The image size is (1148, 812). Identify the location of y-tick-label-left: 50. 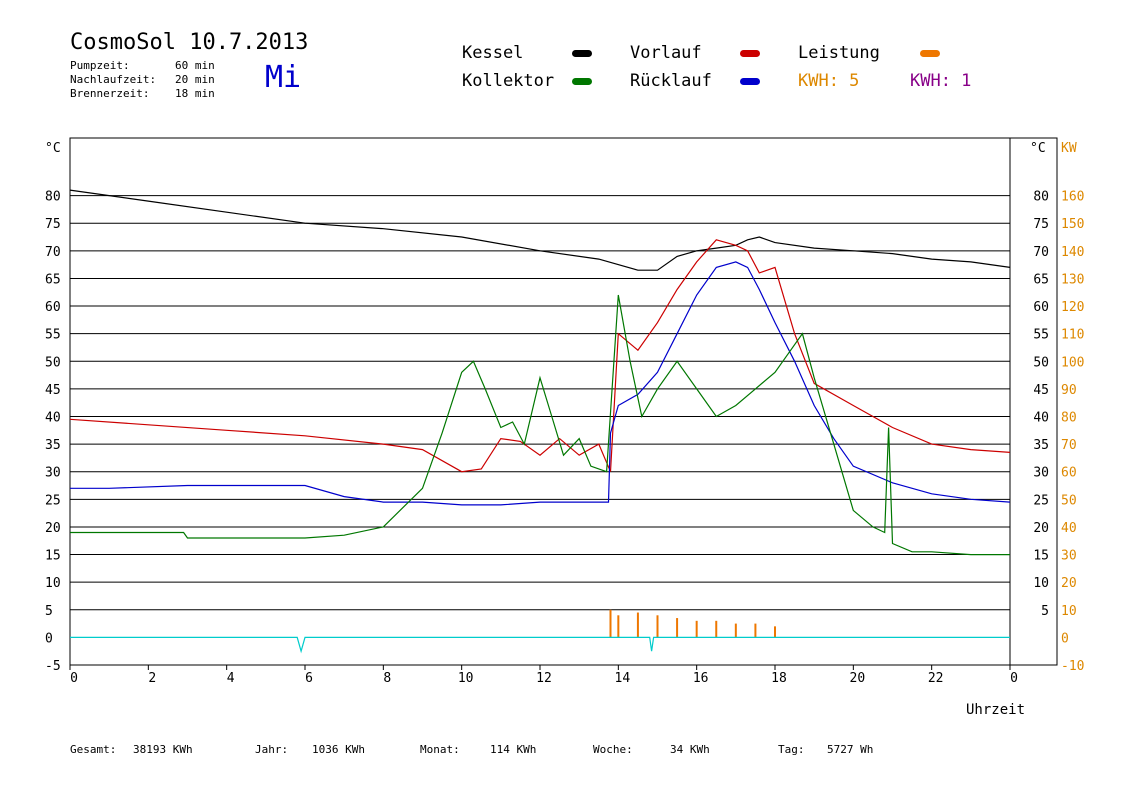
(53, 362).